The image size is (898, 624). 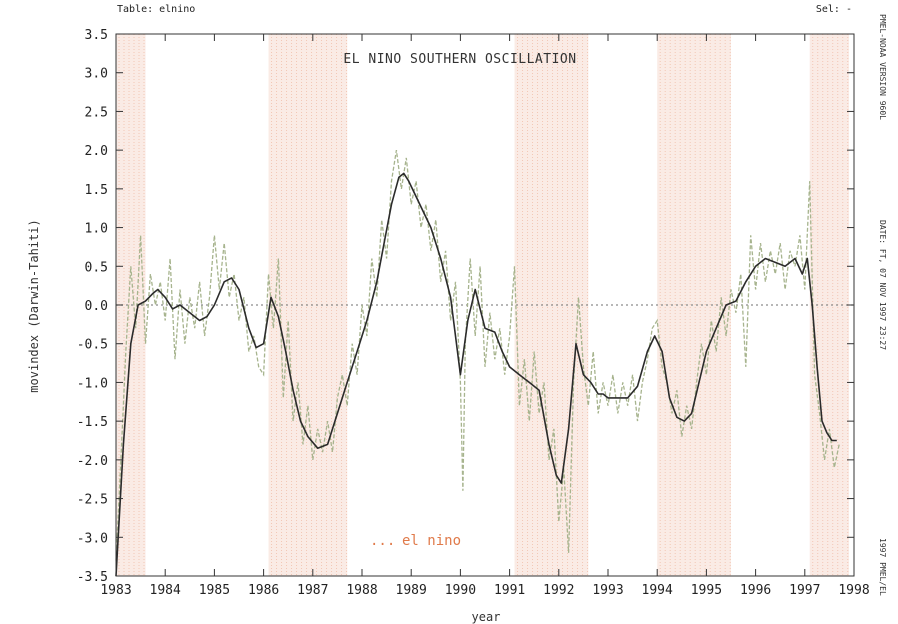 What do you see at coordinates (263, 590) in the screenshot?
I see `x-tick-label: 1986` at bounding box center [263, 590].